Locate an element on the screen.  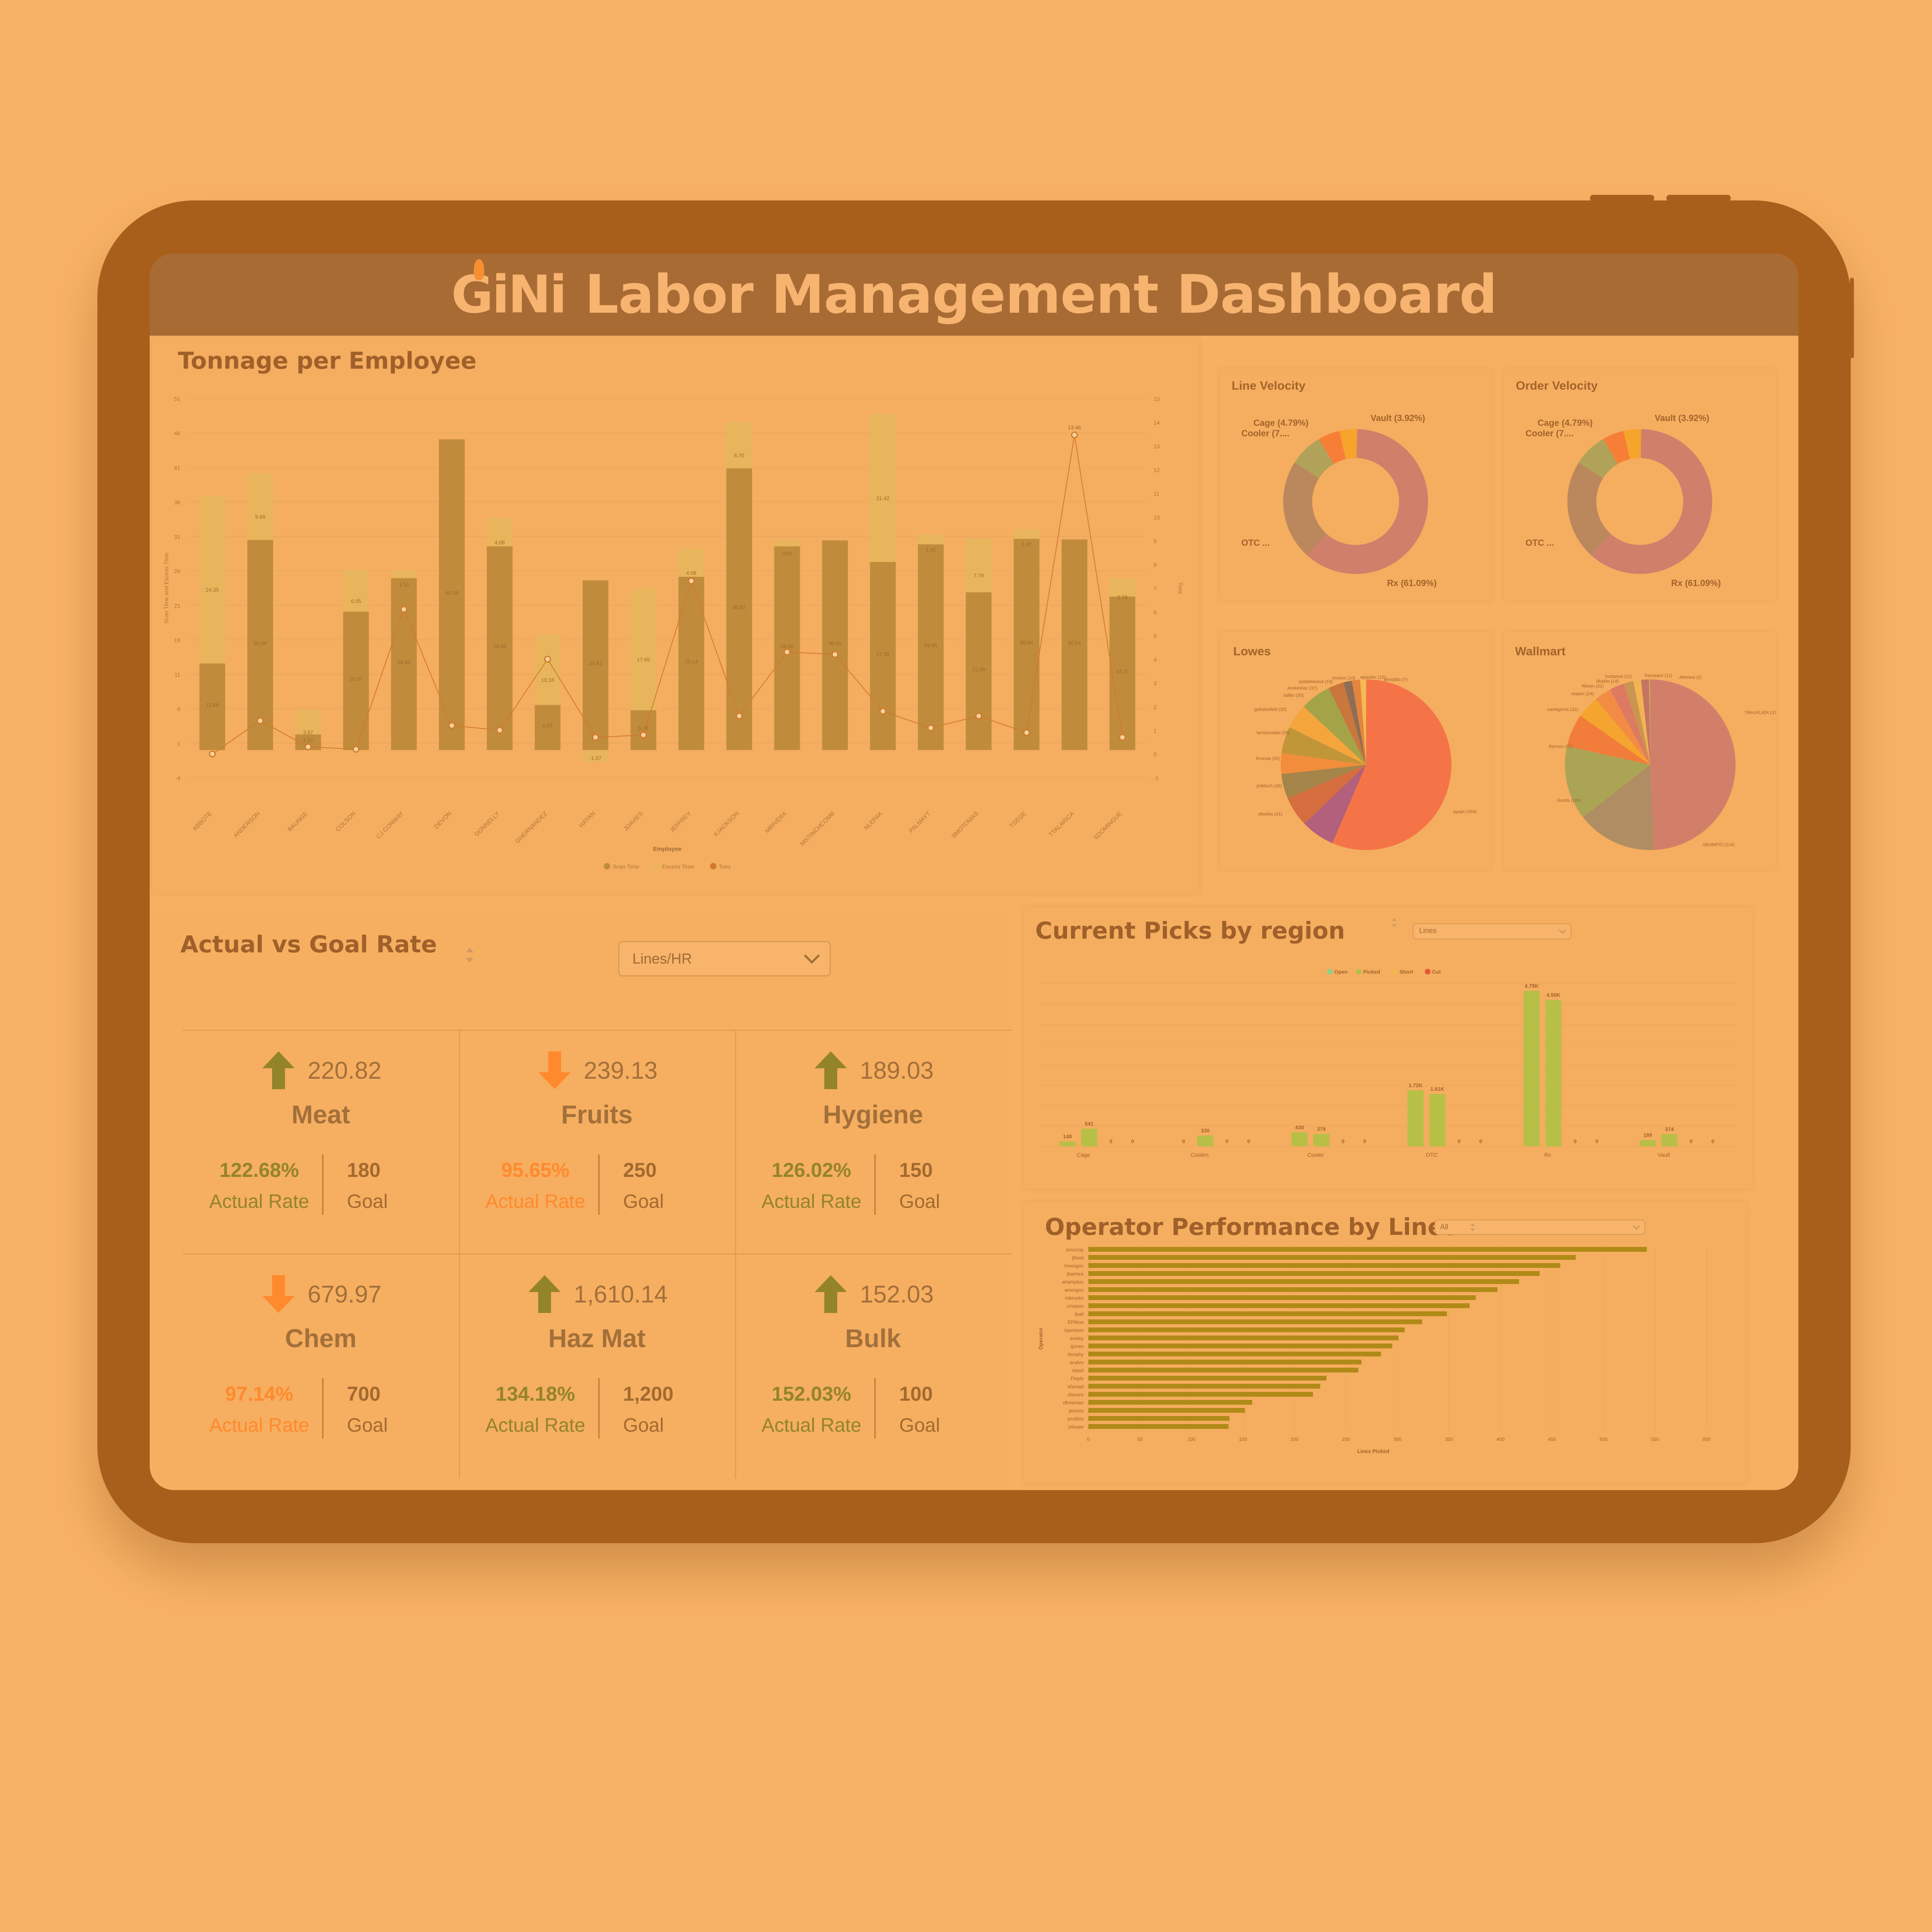
picks-metric-select: Lines is located at coordinates (1492, 931).